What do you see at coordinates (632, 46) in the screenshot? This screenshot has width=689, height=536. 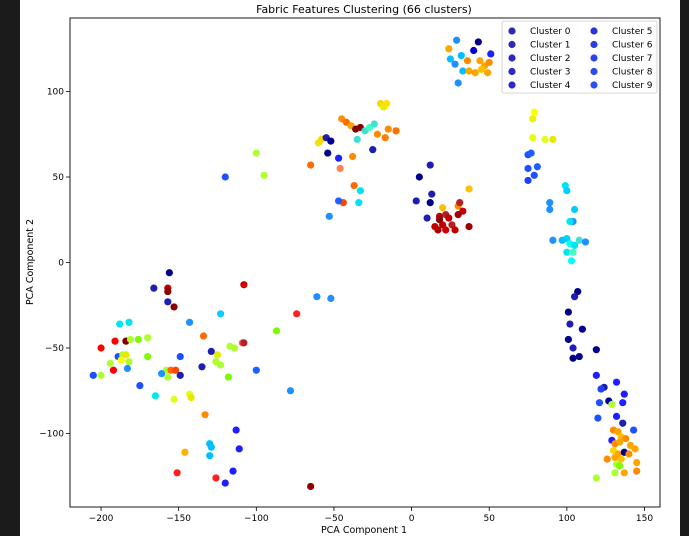 I see `legend-label: Cluster 6` at bounding box center [632, 46].